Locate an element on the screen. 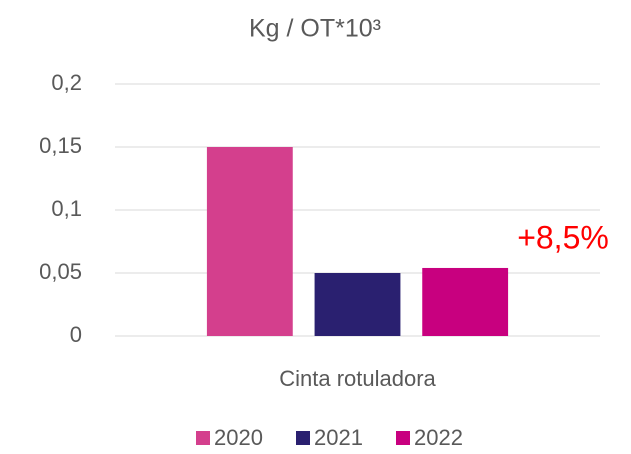 The width and height of the screenshot is (631, 454). chart-title: Kg / OT*10³ is located at coordinates (315, 29).